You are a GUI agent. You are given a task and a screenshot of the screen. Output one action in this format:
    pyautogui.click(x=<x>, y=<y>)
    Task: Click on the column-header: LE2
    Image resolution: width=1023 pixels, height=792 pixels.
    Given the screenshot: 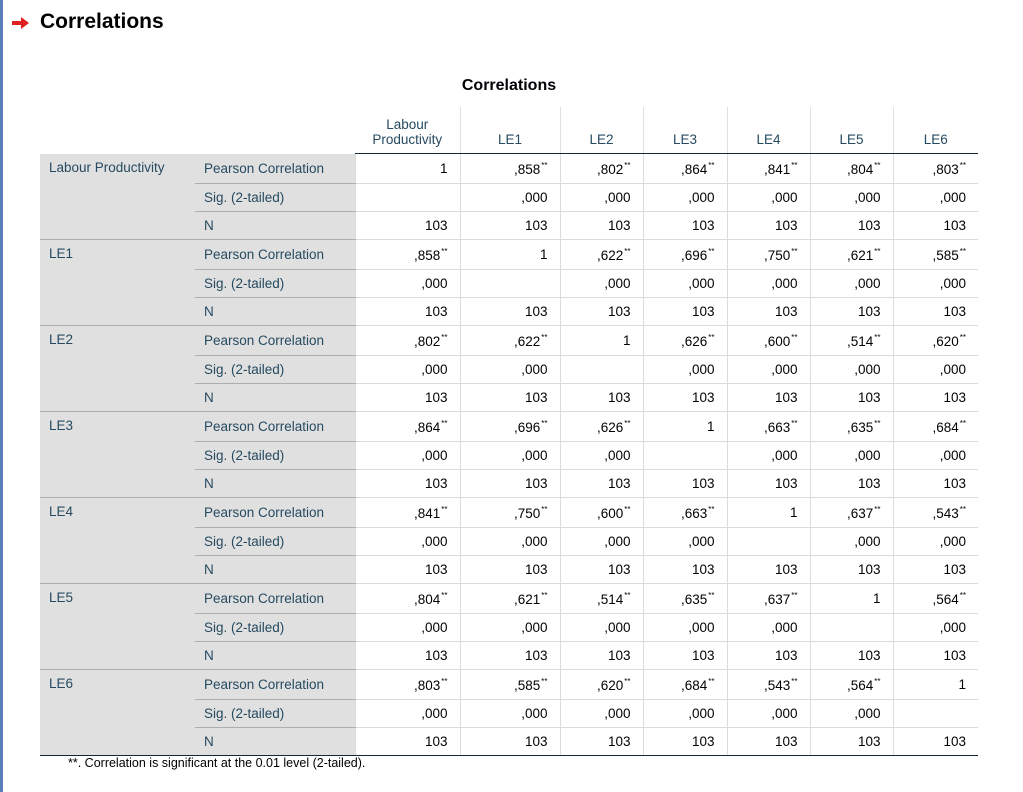 What is the action you would take?
    pyautogui.click(x=601, y=130)
    